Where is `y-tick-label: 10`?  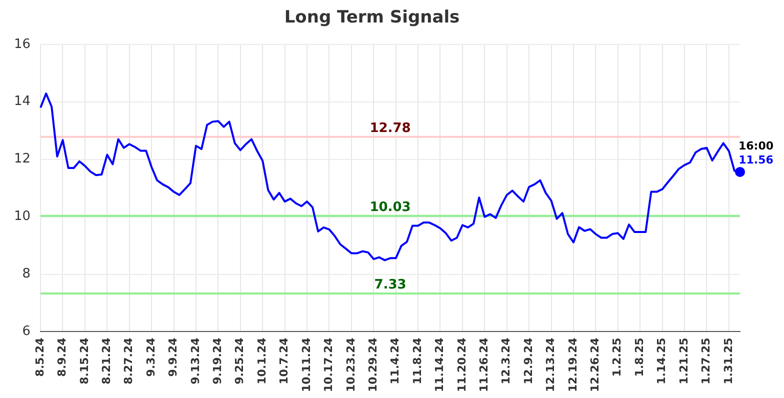 y-tick-label: 10 is located at coordinates (22, 216).